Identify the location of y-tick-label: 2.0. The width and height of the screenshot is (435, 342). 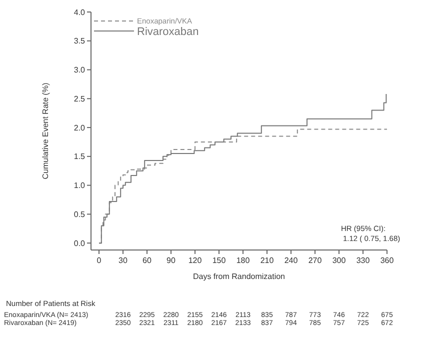
(80, 127).